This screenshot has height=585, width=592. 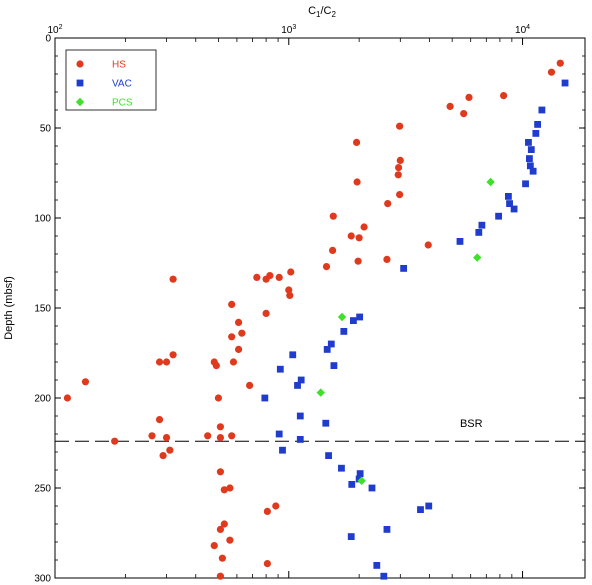 What do you see at coordinates (320, 430) in the screenshot?
I see `reference-lines: BSR` at bounding box center [320, 430].